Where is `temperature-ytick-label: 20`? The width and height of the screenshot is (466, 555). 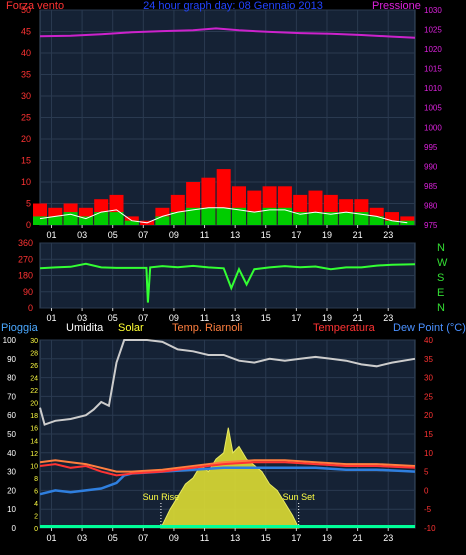 temperature-ytick-label: 20 is located at coordinates (428, 415).